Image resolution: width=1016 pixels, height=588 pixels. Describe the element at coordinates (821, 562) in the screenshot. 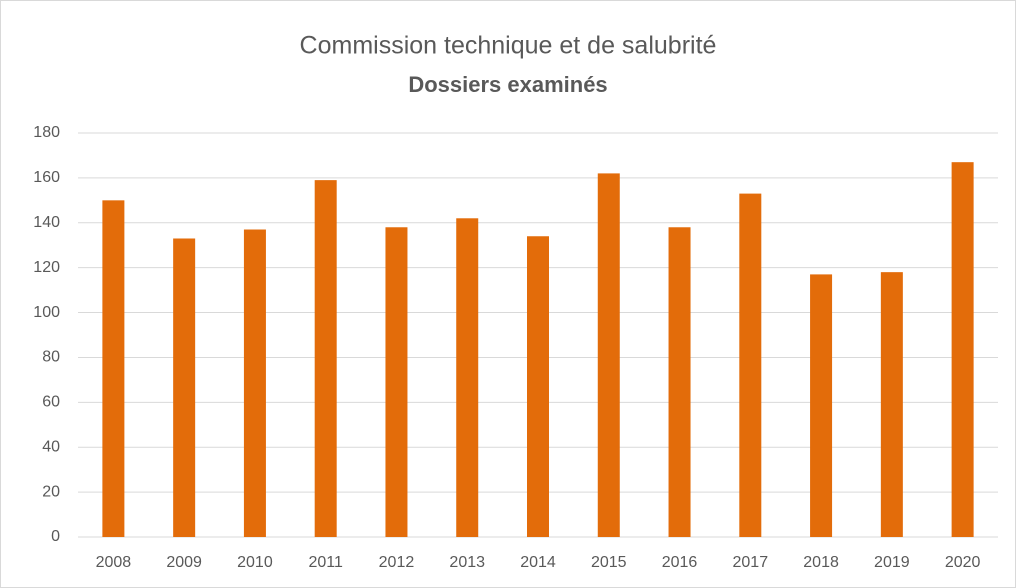

I see `x-tick-label: 2018` at that location.